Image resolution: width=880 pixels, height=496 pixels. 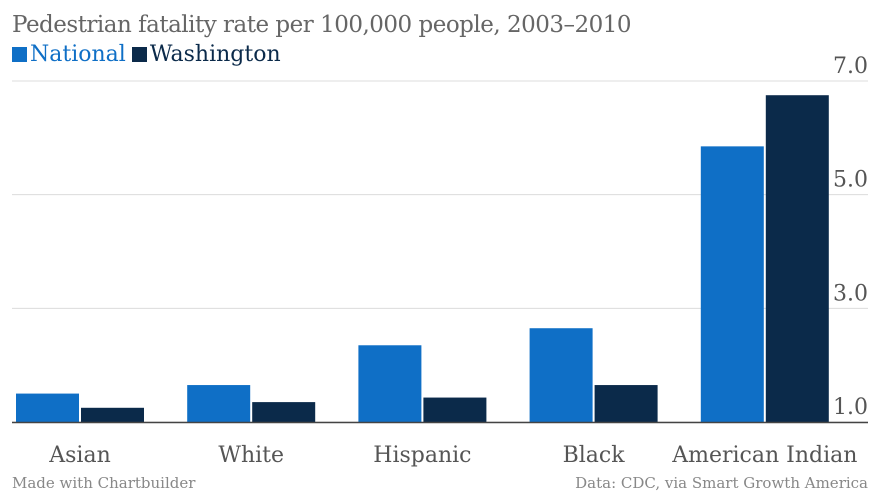 I want to click on footer-source: Data: CDC, via Smart Growth America, so click(x=721, y=483).